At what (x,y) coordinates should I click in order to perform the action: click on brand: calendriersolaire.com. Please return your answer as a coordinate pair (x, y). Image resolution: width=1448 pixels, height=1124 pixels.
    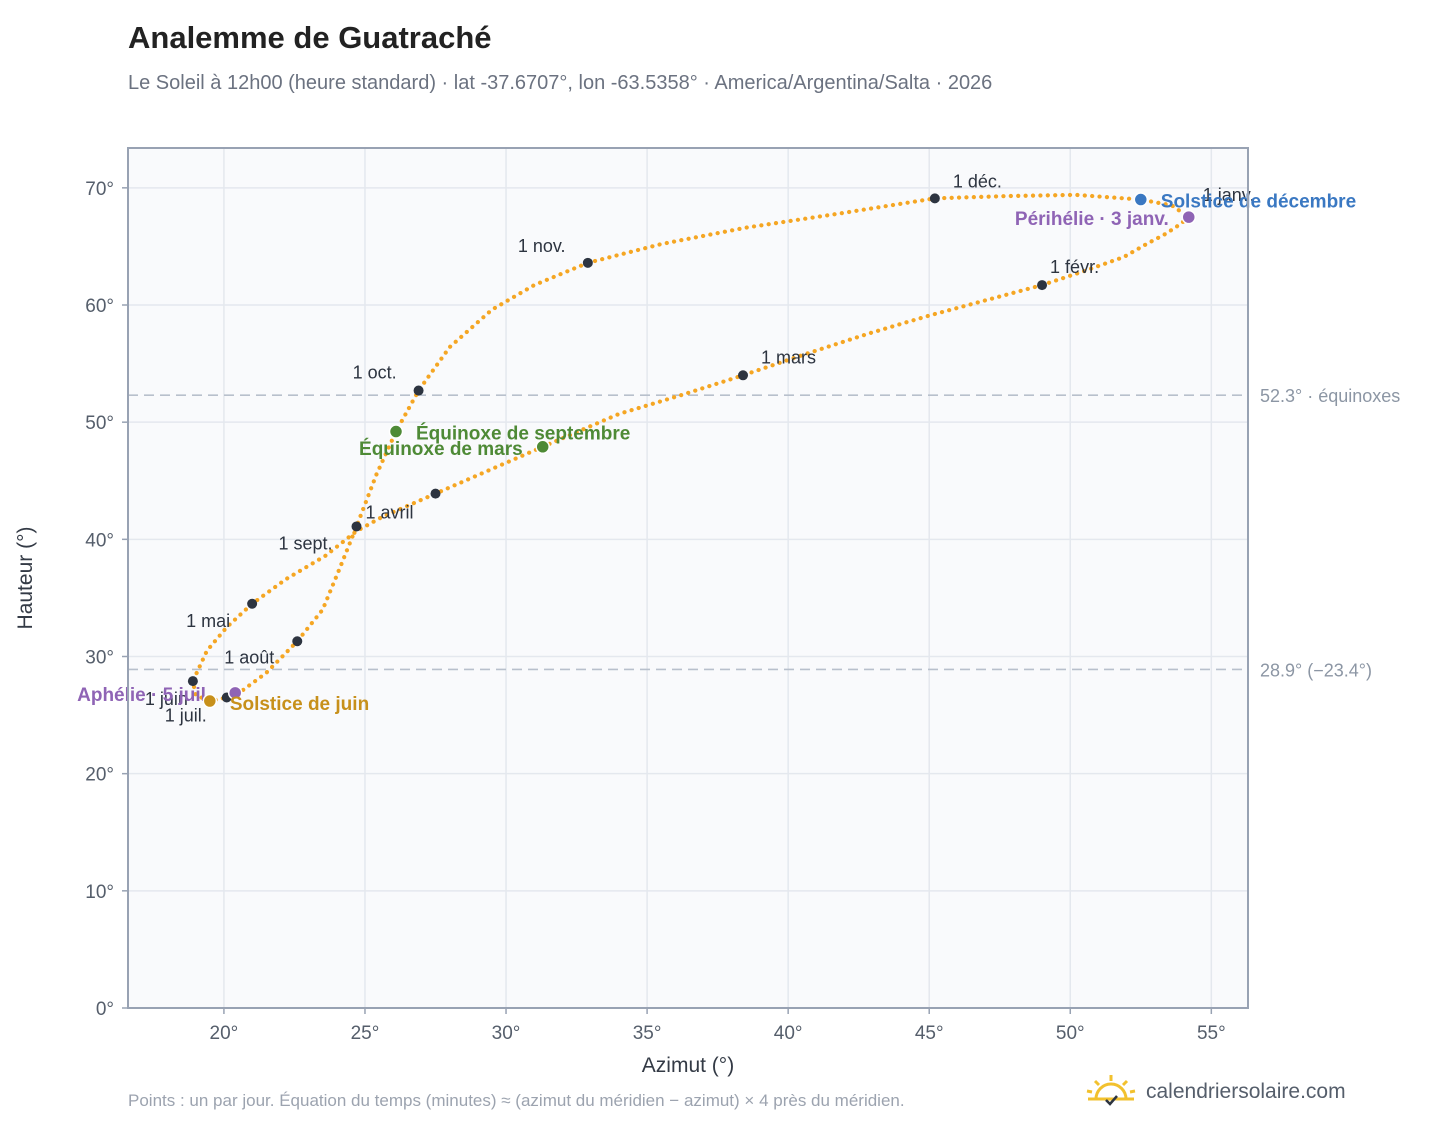
    Looking at the image, I should click on (1215, 1092).